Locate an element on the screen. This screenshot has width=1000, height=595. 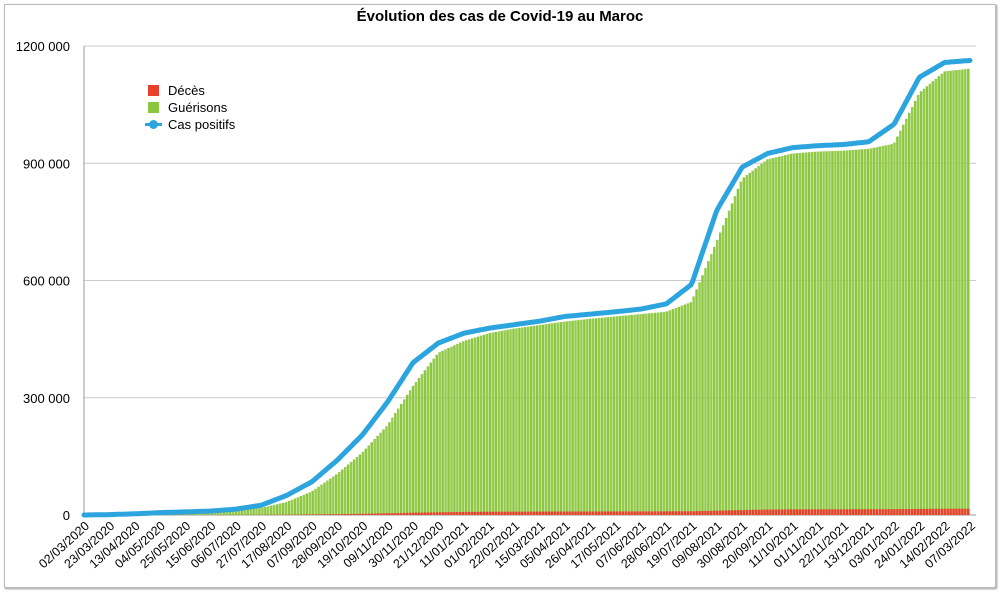
legend-swatch-deces is located at coordinates (153, 90).